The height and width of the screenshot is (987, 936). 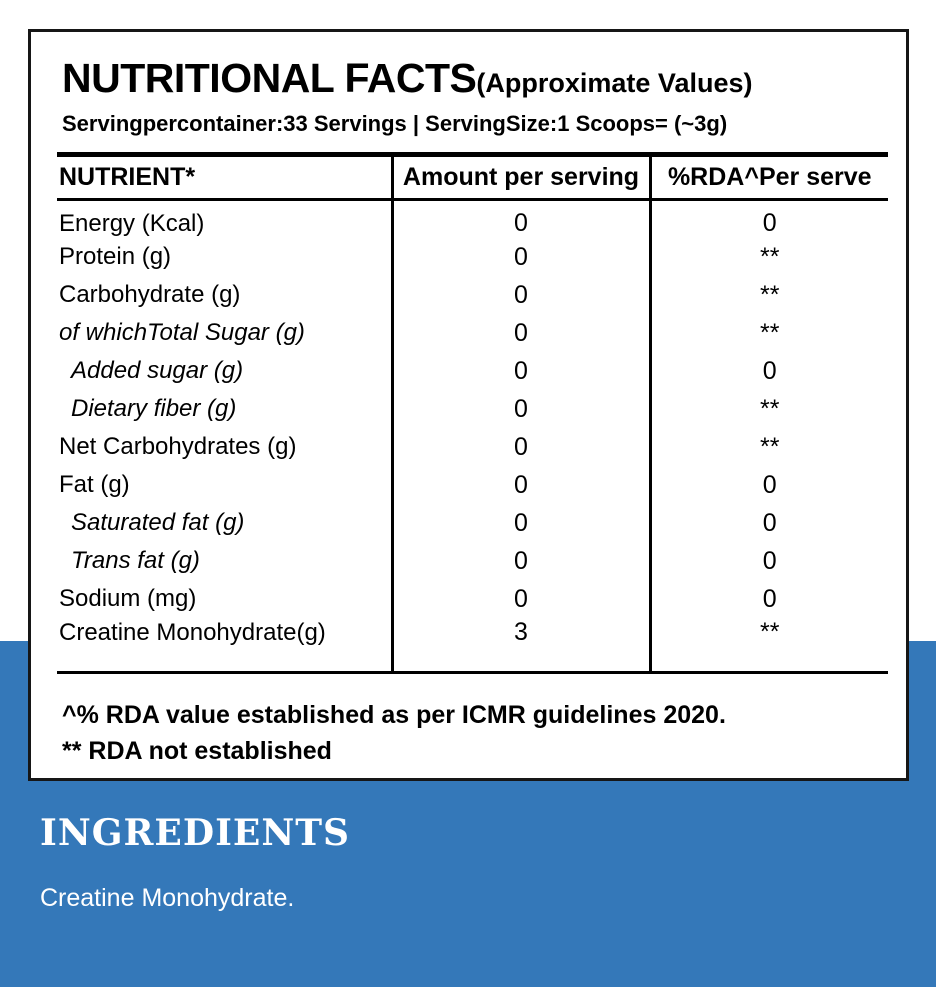 I want to click on table-row-fat: Fat (g) 0 0, so click(x=472, y=485).